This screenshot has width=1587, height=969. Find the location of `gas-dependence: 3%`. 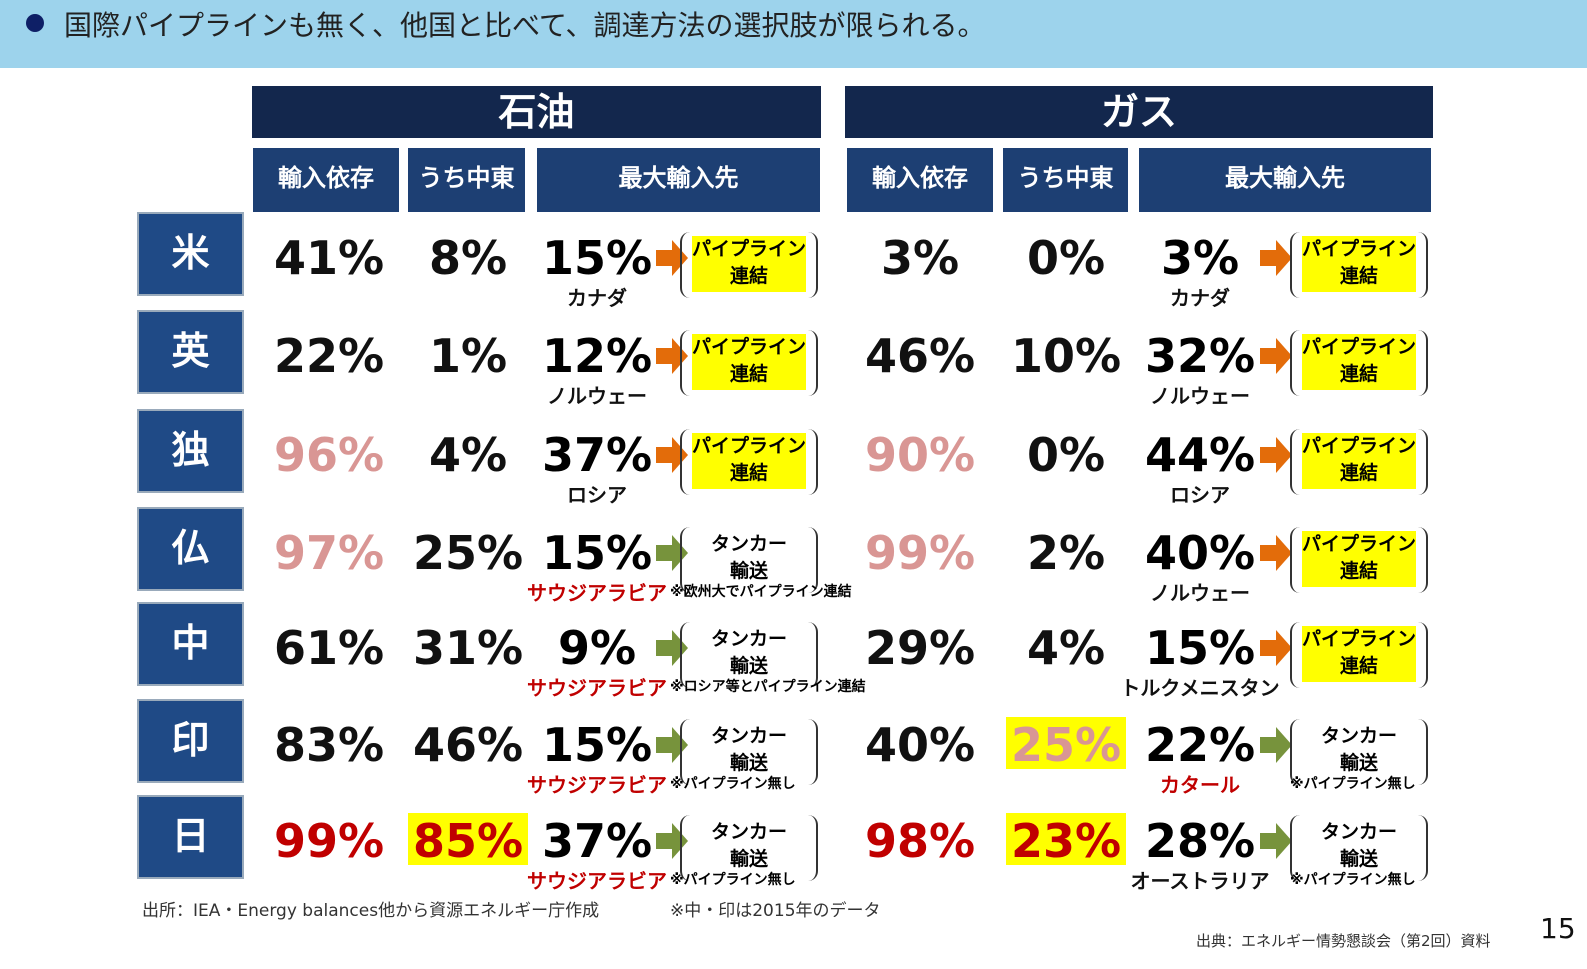

gas-dependence: 3% is located at coordinates (920, 258).